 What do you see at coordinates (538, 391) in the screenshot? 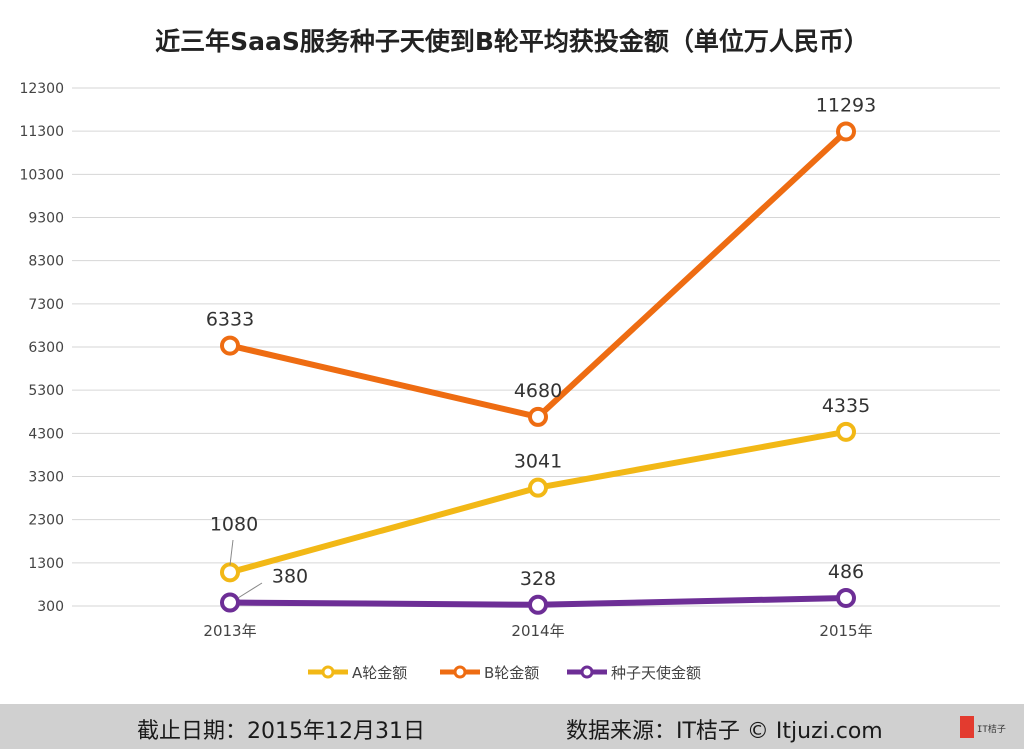
I see `data-label: 4680` at bounding box center [538, 391].